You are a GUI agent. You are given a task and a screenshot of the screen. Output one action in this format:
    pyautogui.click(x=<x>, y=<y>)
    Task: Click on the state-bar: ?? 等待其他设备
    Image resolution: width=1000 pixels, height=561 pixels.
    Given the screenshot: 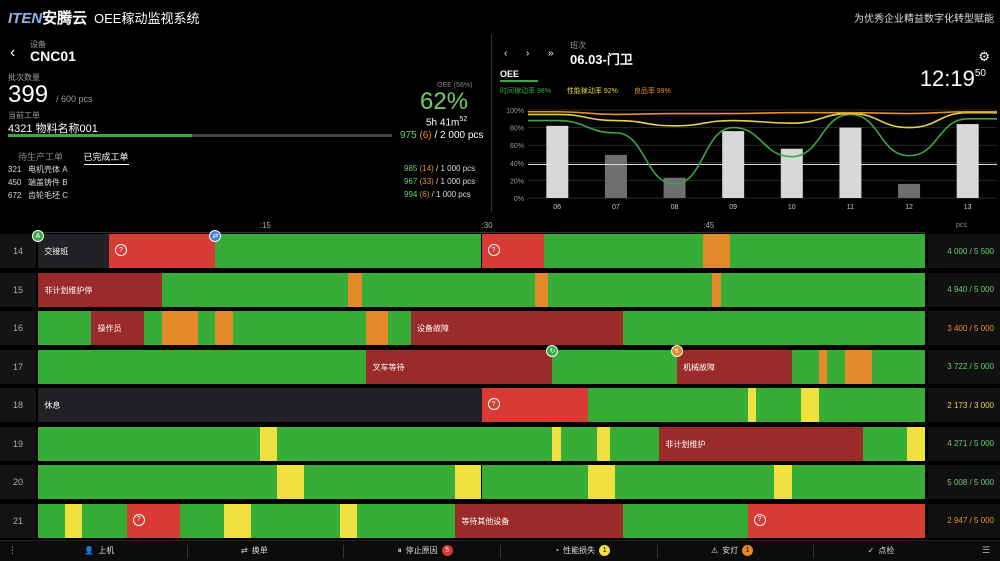 What is the action you would take?
    pyautogui.click(x=481, y=520)
    